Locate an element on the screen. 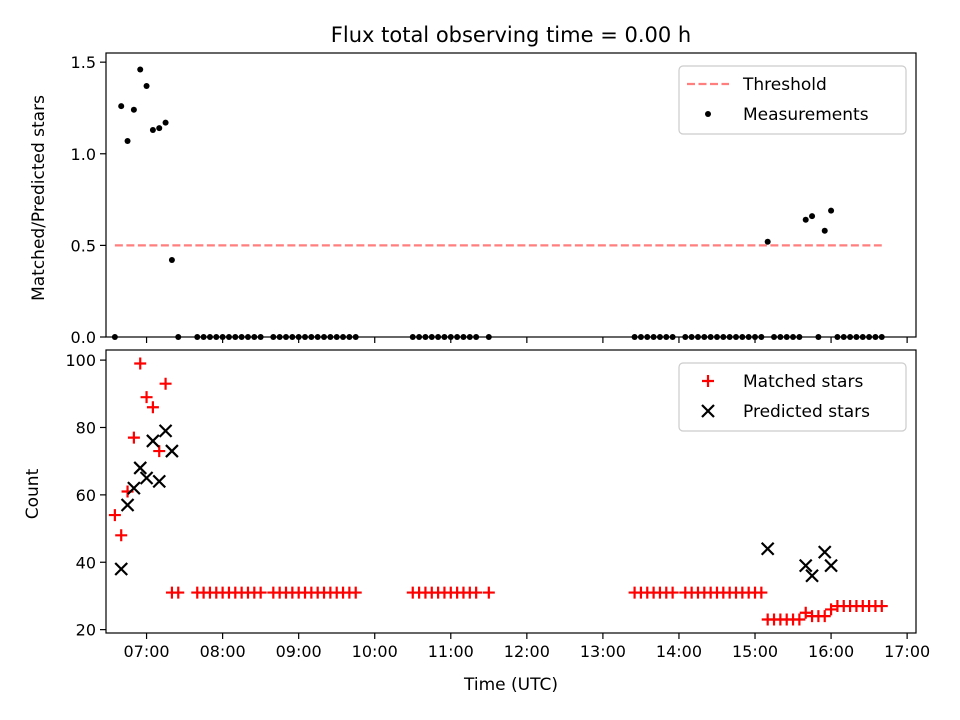 The image size is (960, 720). bottom-x-tick-label: 08:00 is located at coordinates (223, 651).